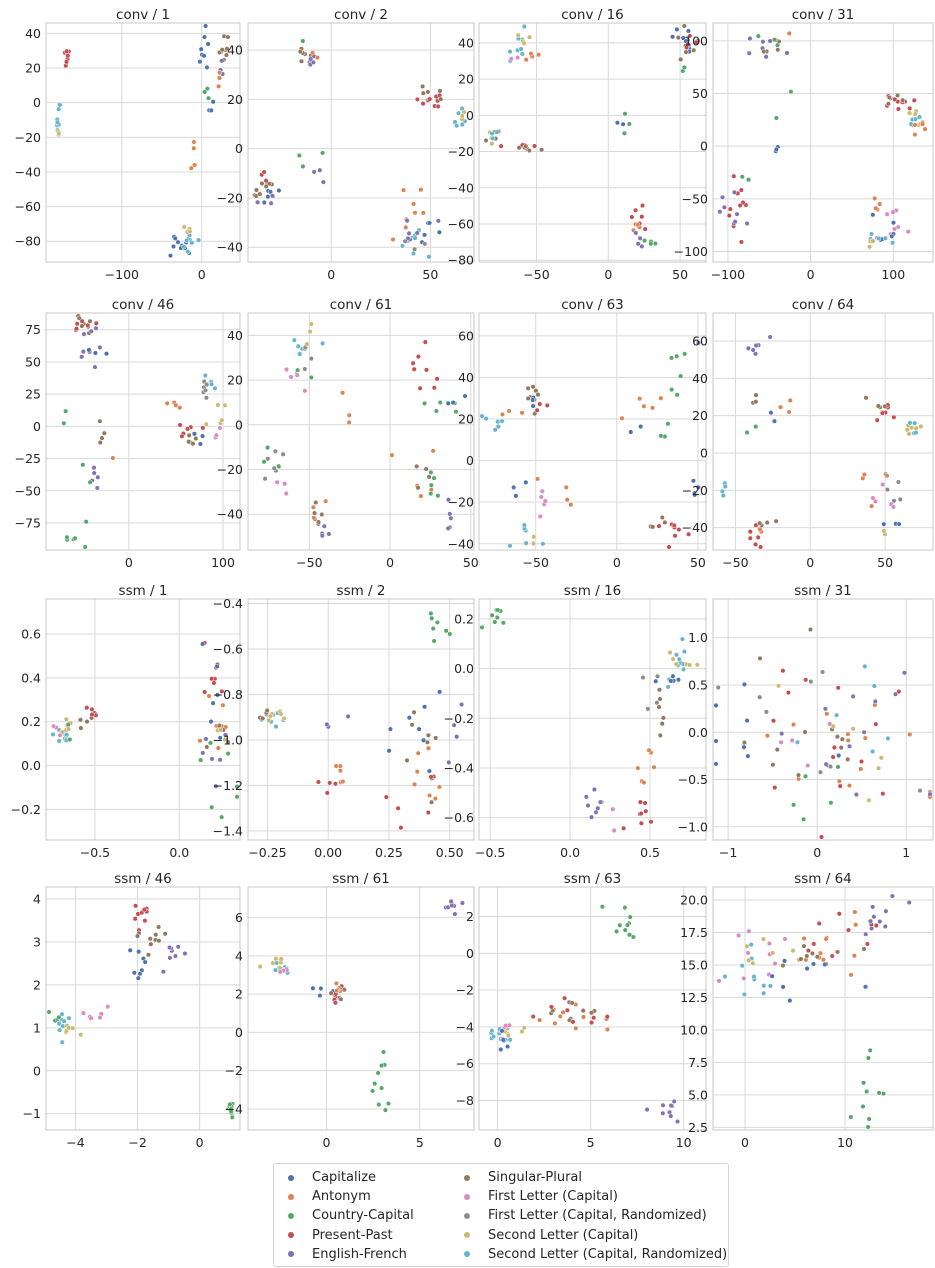 This screenshot has width=935, height=1268. What do you see at coordinates (37, 984) in the screenshot?
I see `y-tick-label: 2` at bounding box center [37, 984].